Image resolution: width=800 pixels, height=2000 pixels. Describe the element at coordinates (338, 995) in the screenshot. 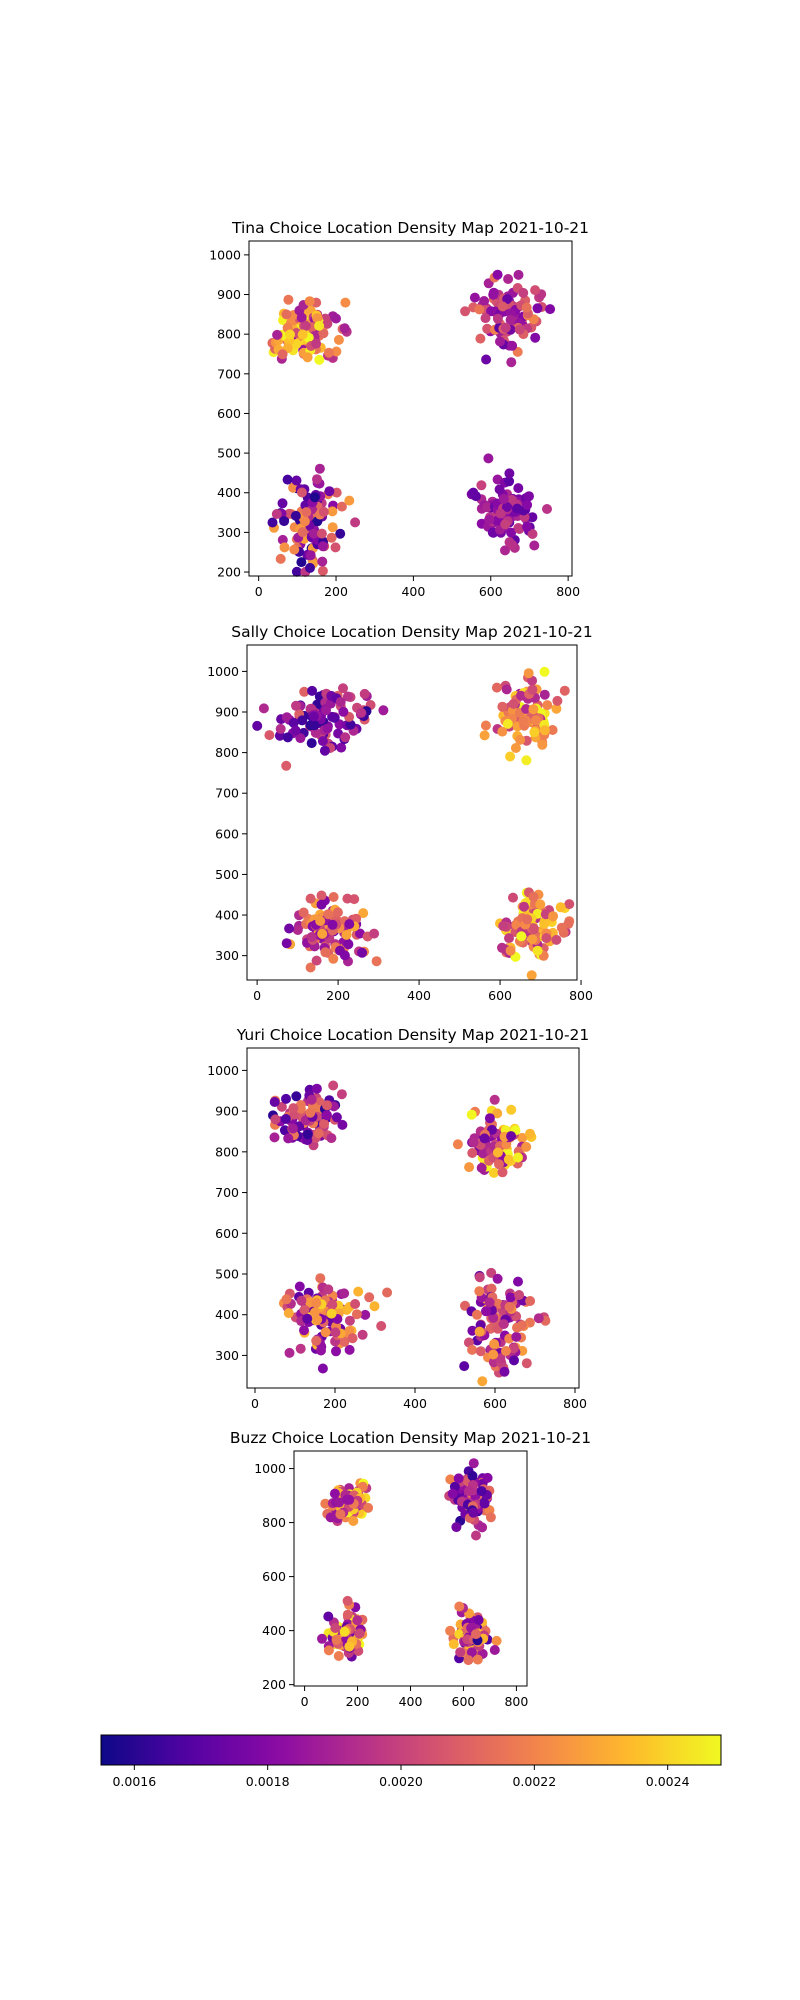

I see `x-tick-label: 200` at that location.